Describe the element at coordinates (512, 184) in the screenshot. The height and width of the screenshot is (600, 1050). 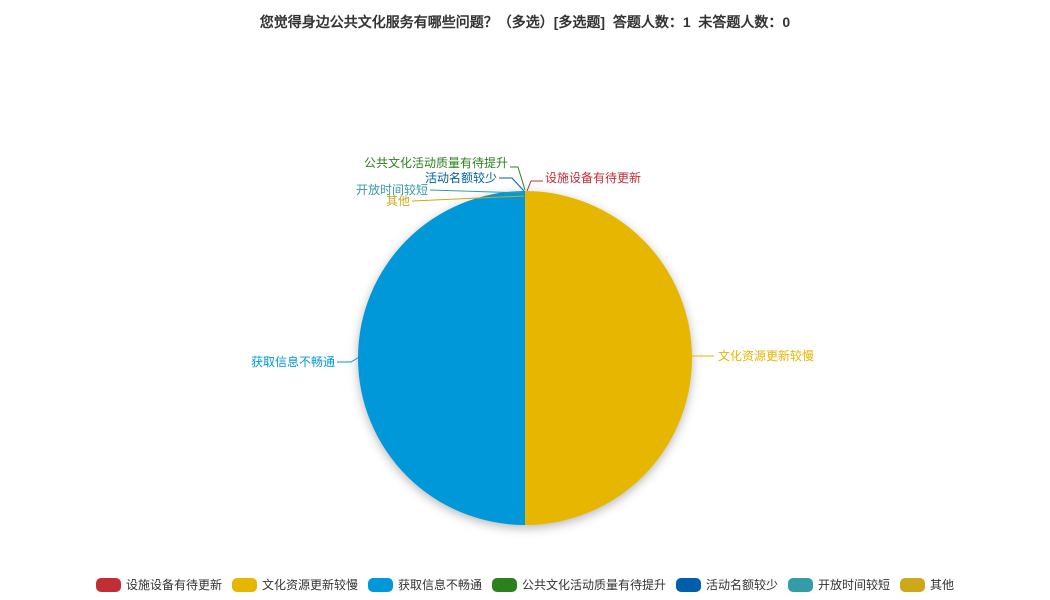
I see `leader-line-activity-quota` at that location.